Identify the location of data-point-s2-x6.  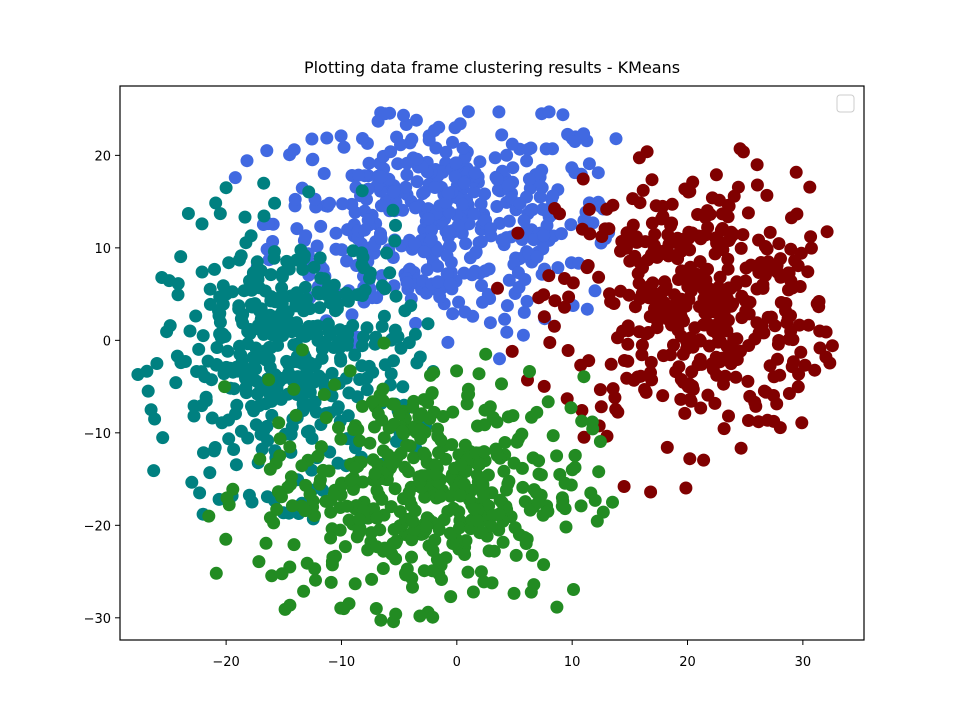
(405, 311).